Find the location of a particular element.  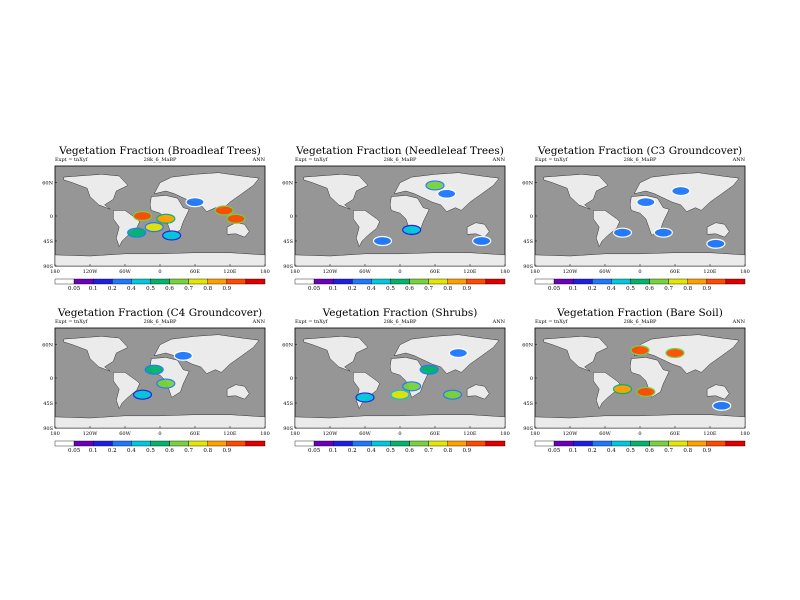

colorbar-label: 0.6 is located at coordinates (169, 451).